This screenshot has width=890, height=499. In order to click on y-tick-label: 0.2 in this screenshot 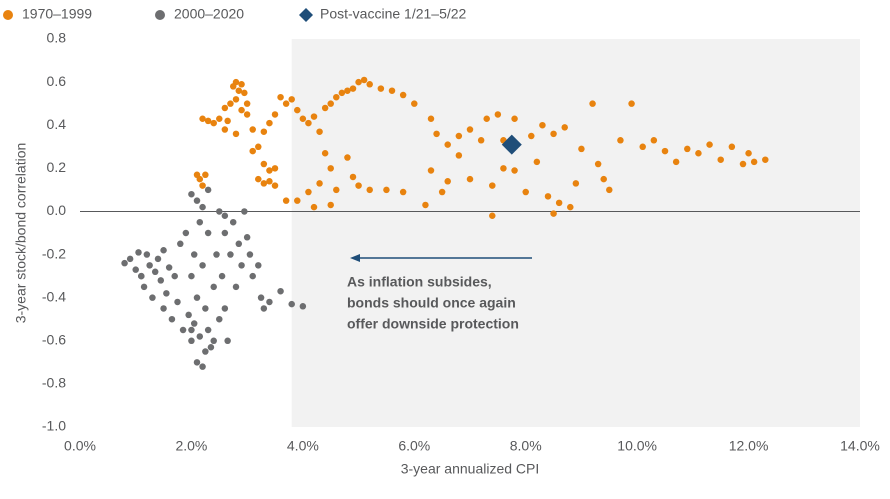, I will do `click(57, 167)`.